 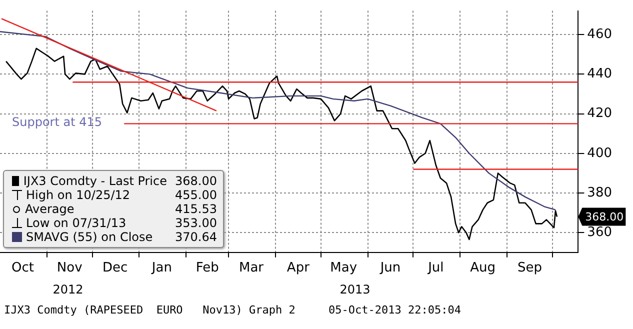 I want to click on x-tick-label: Mar, so click(x=251, y=268).